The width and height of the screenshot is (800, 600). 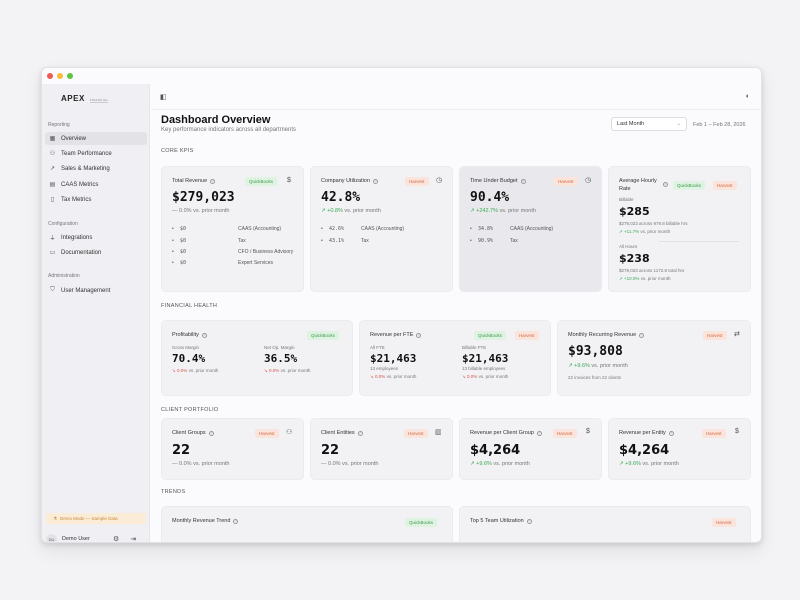 I want to click on chevron-down-icon: ⌄, so click(x=678, y=124).